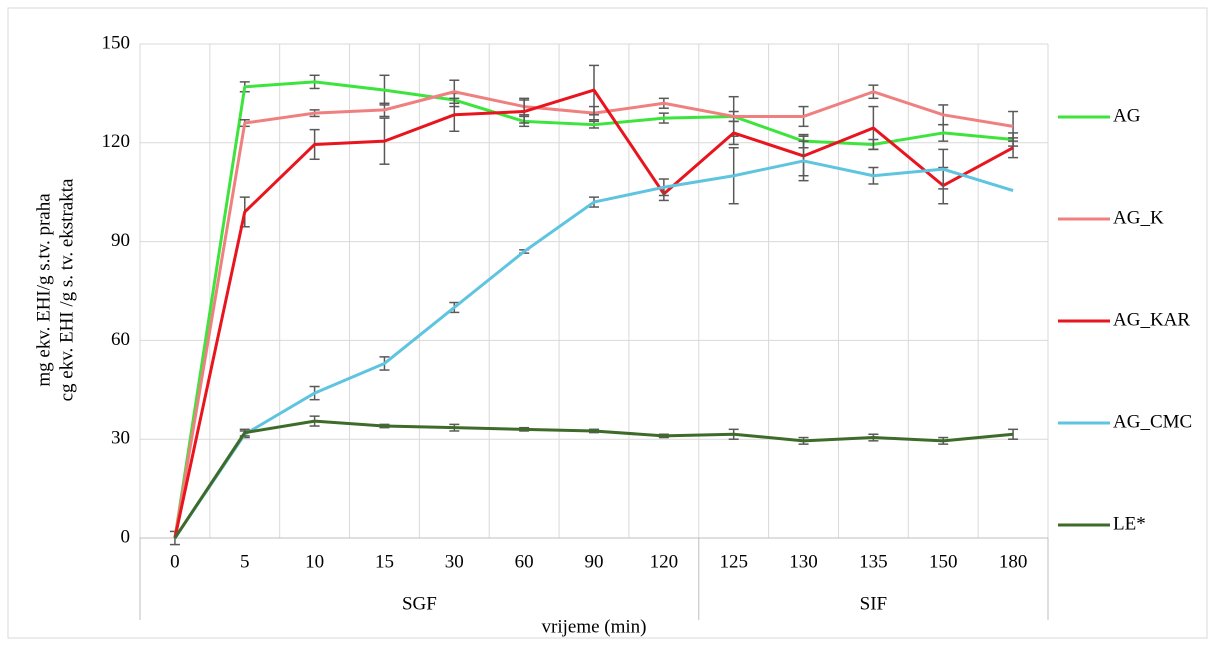 The width and height of the screenshot is (1215, 651). Describe the element at coordinates (66, 289) in the screenshot. I see `y-axis-title-line: cg ekv. EHI /g s. tv. ekstrakta` at that location.